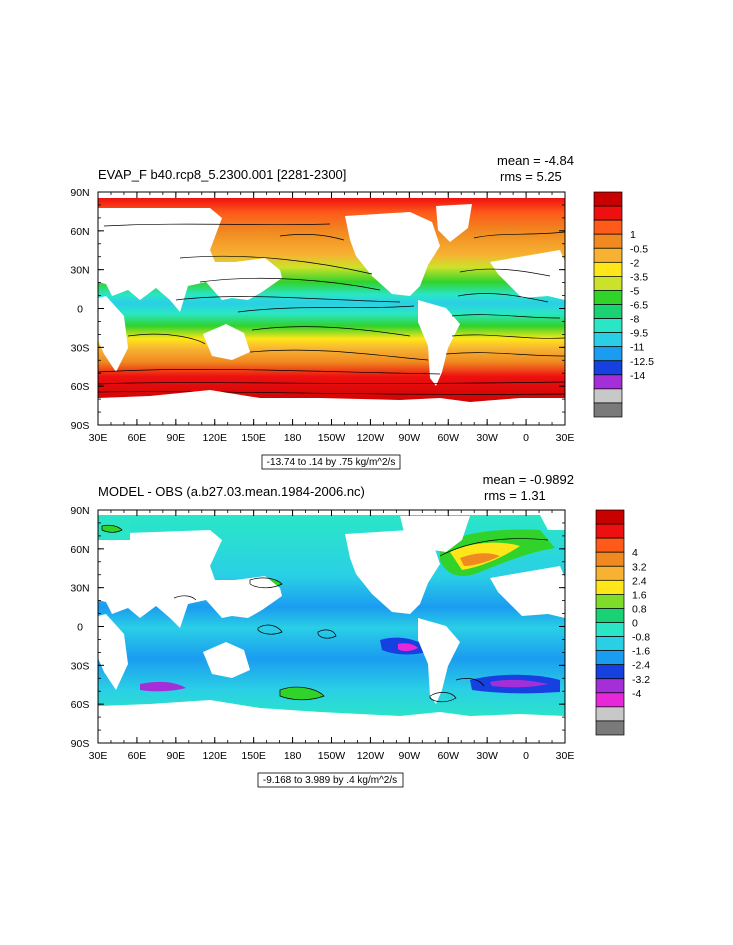  What do you see at coordinates (639, 306) in the screenshot?
I see `colorbar-label: -6.5` at bounding box center [639, 306].